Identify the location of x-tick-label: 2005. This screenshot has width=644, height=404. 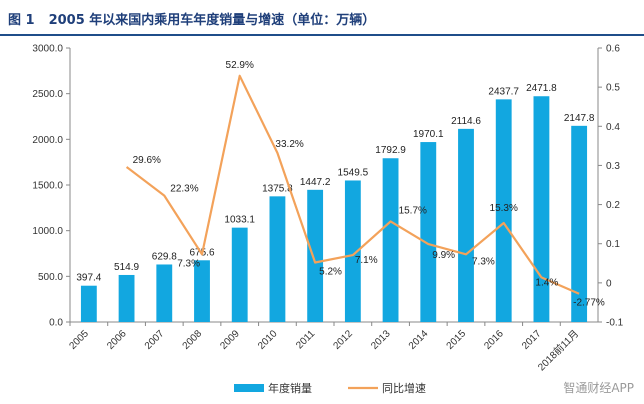
(79, 340).